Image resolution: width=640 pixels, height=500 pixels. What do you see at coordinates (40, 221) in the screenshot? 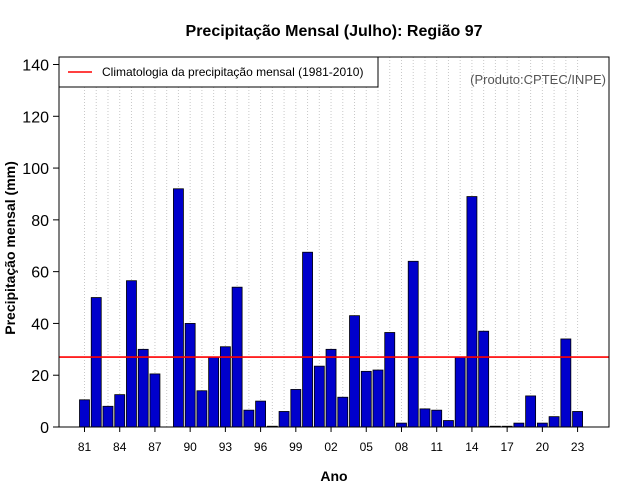
I see `ytick-label-80: 80` at bounding box center [40, 221].